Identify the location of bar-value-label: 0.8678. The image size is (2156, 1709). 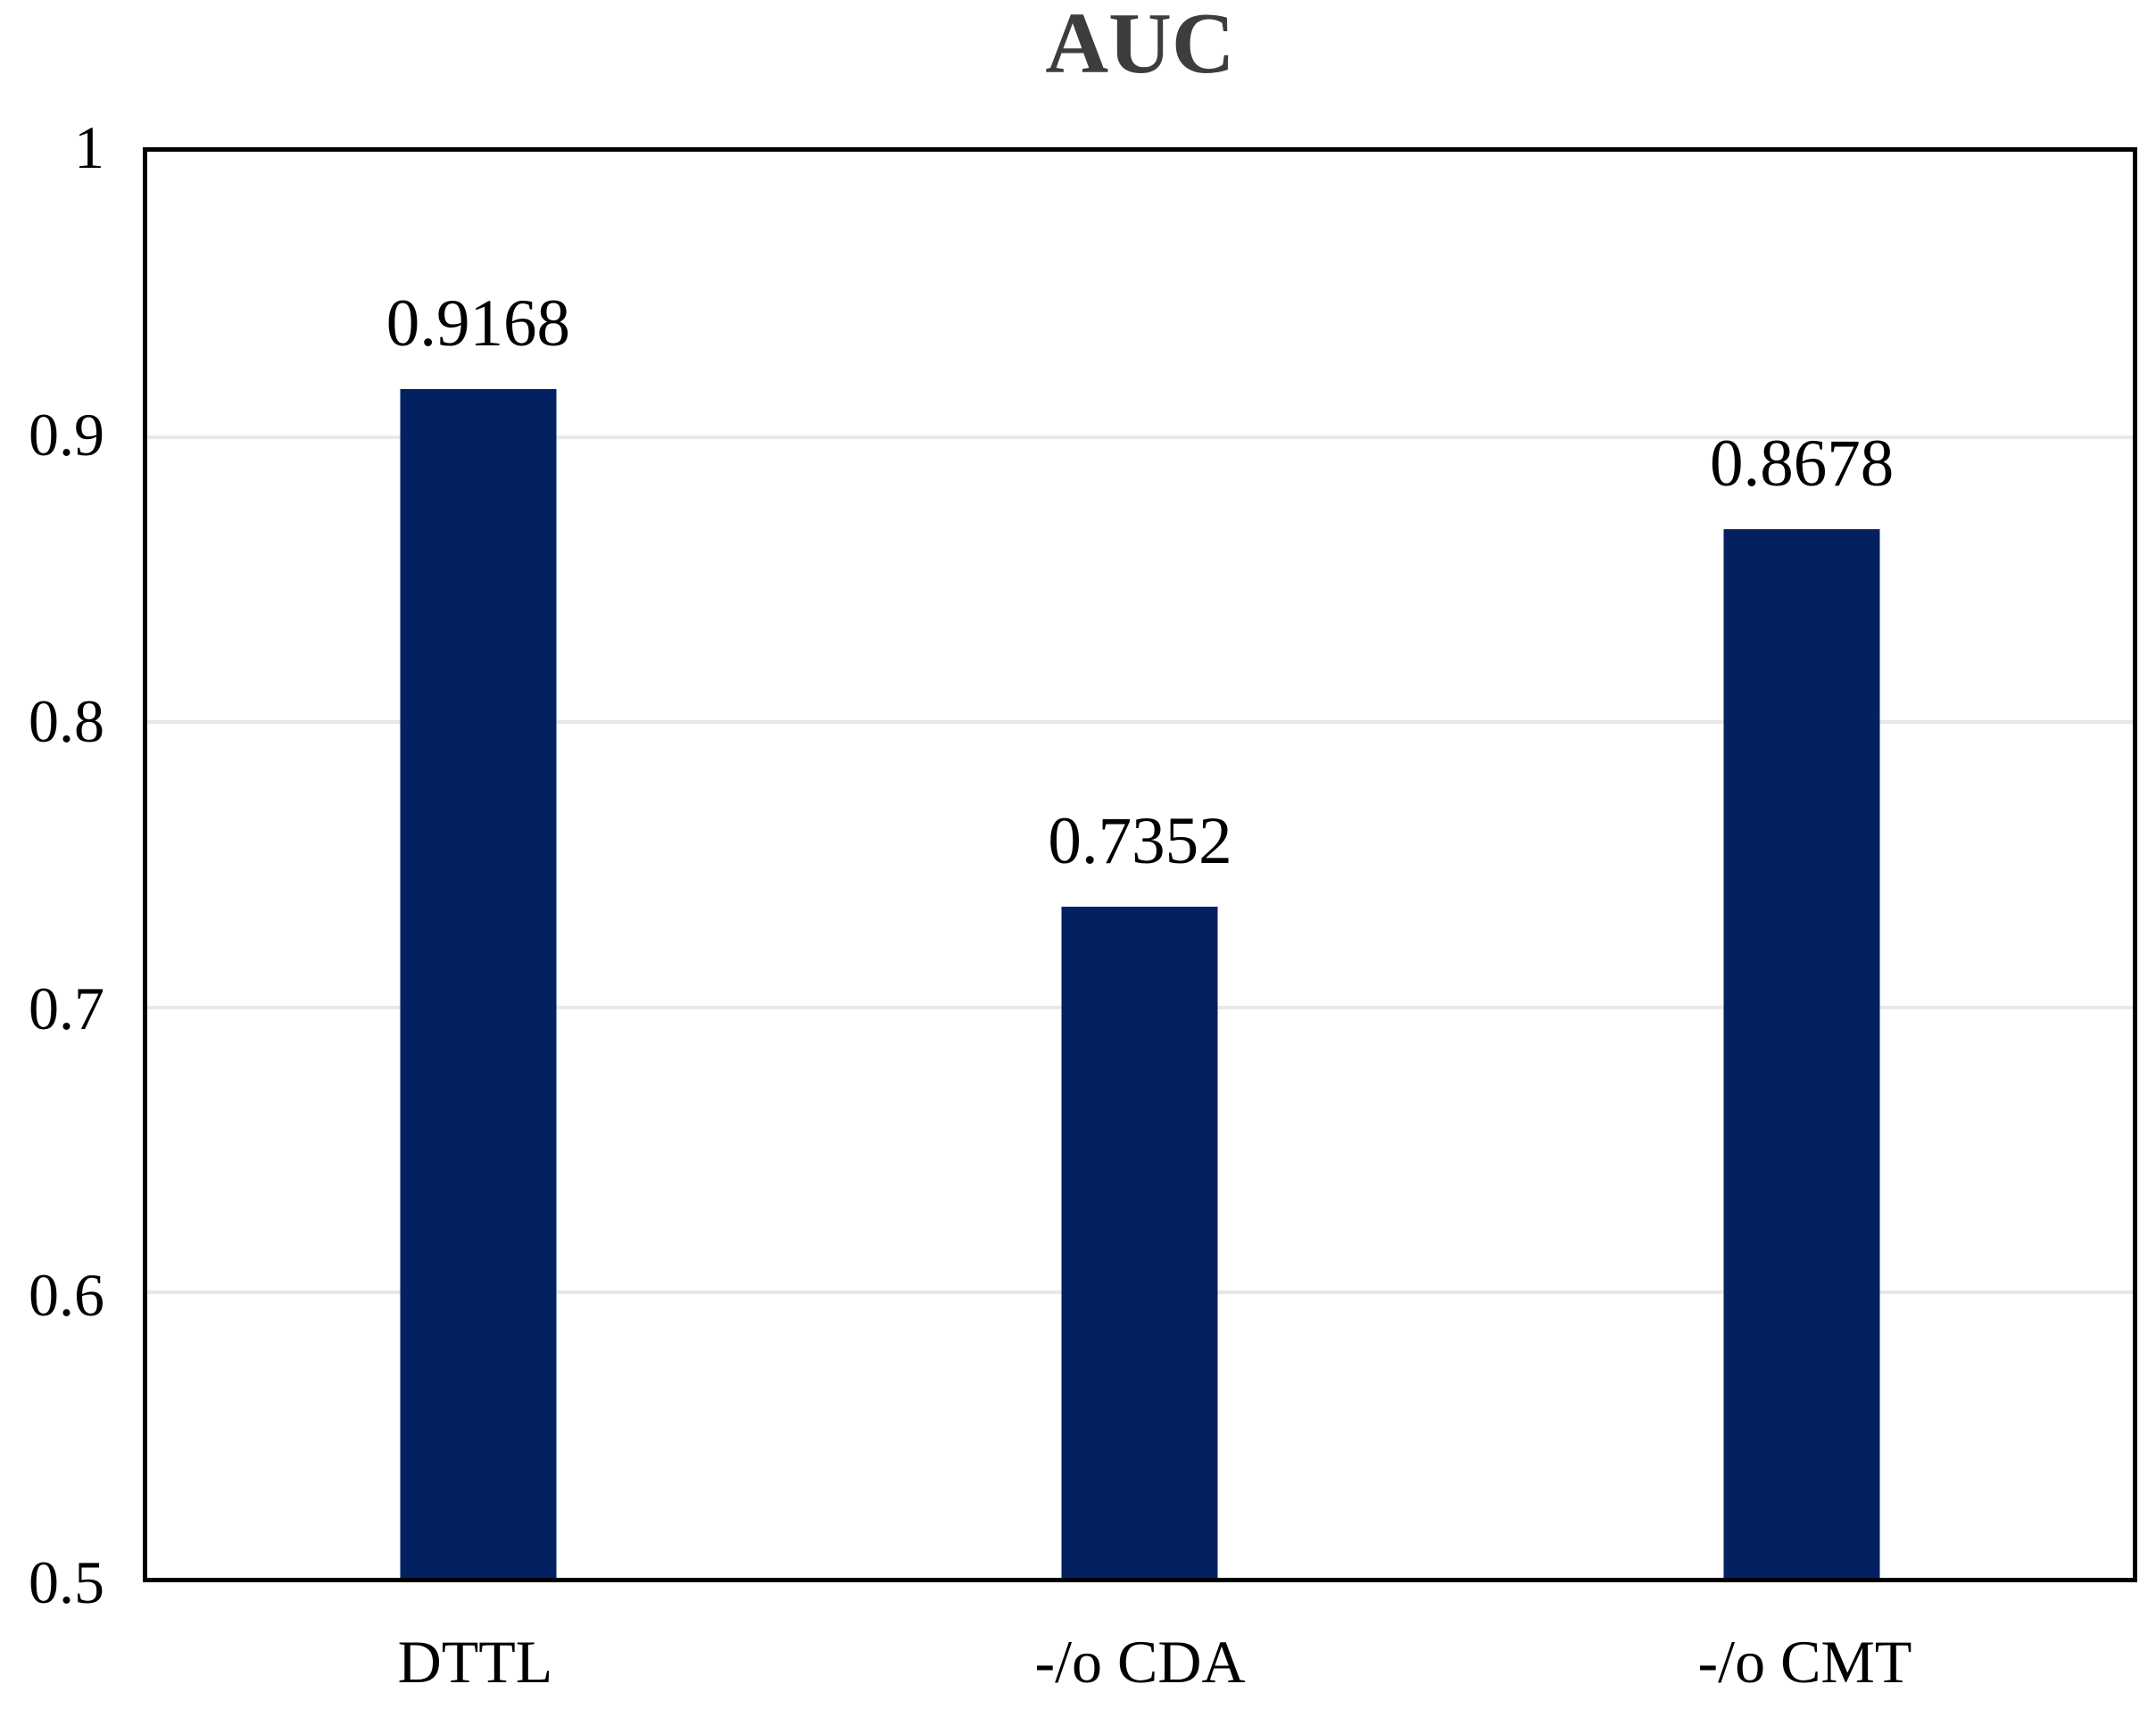
(1802, 463).